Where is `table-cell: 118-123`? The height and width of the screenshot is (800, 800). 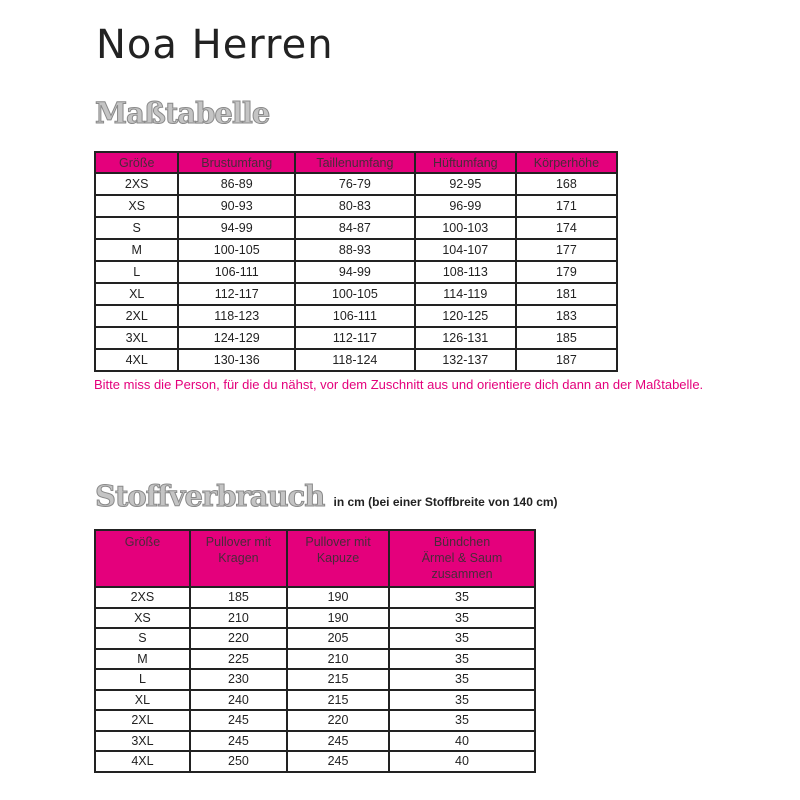
table-cell: 118-123 is located at coordinates (237, 316).